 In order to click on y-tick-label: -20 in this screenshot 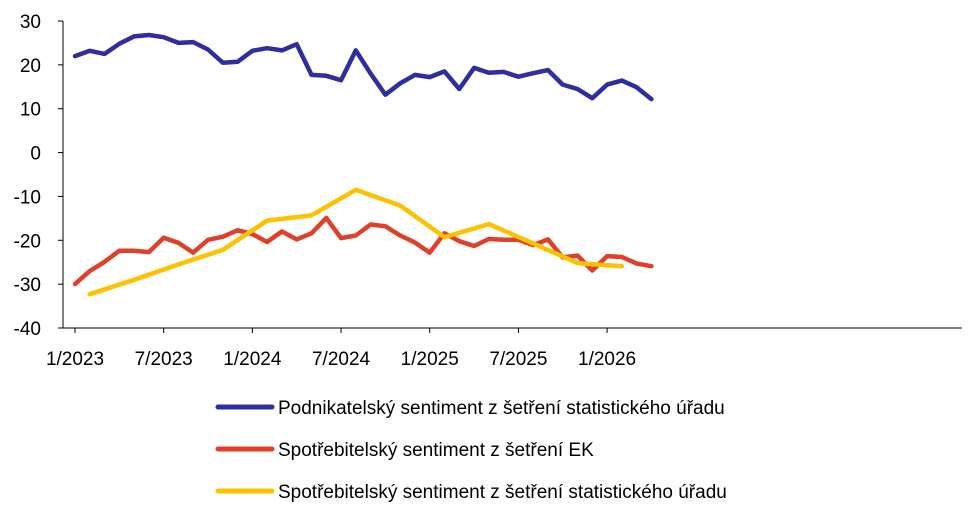, I will do `click(27, 241)`.